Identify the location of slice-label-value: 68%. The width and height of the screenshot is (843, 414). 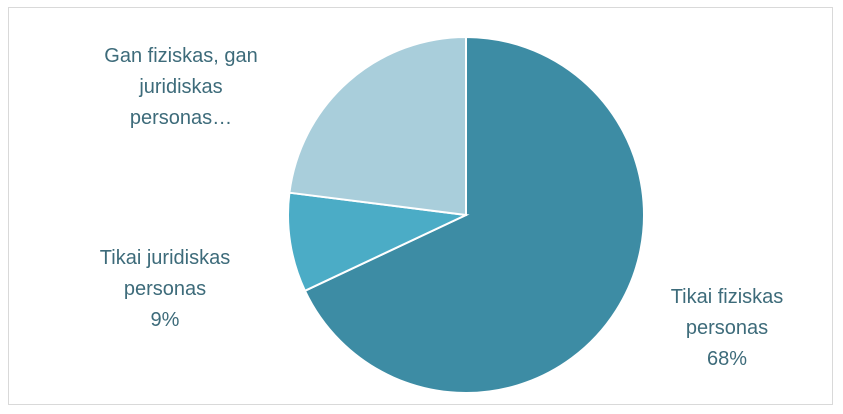
(727, 359).